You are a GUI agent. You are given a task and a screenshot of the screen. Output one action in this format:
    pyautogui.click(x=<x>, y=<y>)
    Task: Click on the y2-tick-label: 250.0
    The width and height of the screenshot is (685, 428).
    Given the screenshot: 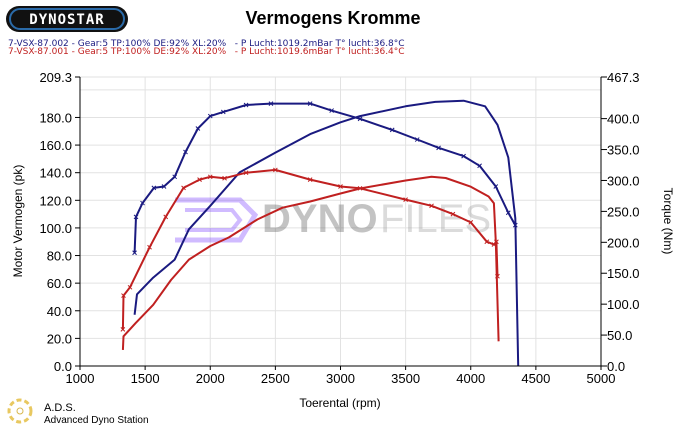 What is the action you would take?
    pyautogui.click(x=623, y=211)
    